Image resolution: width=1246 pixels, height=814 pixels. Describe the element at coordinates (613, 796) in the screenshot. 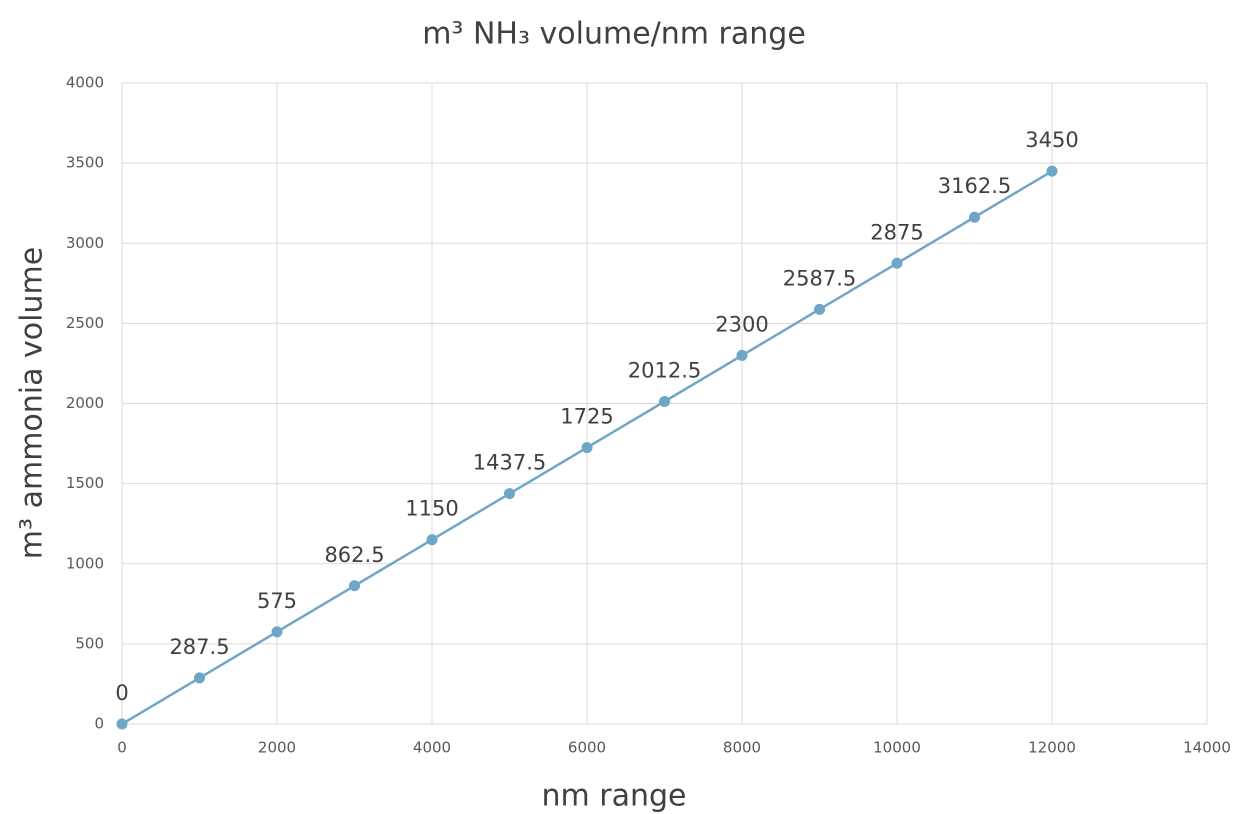

I see `x-axis-label: nm range` at that location.